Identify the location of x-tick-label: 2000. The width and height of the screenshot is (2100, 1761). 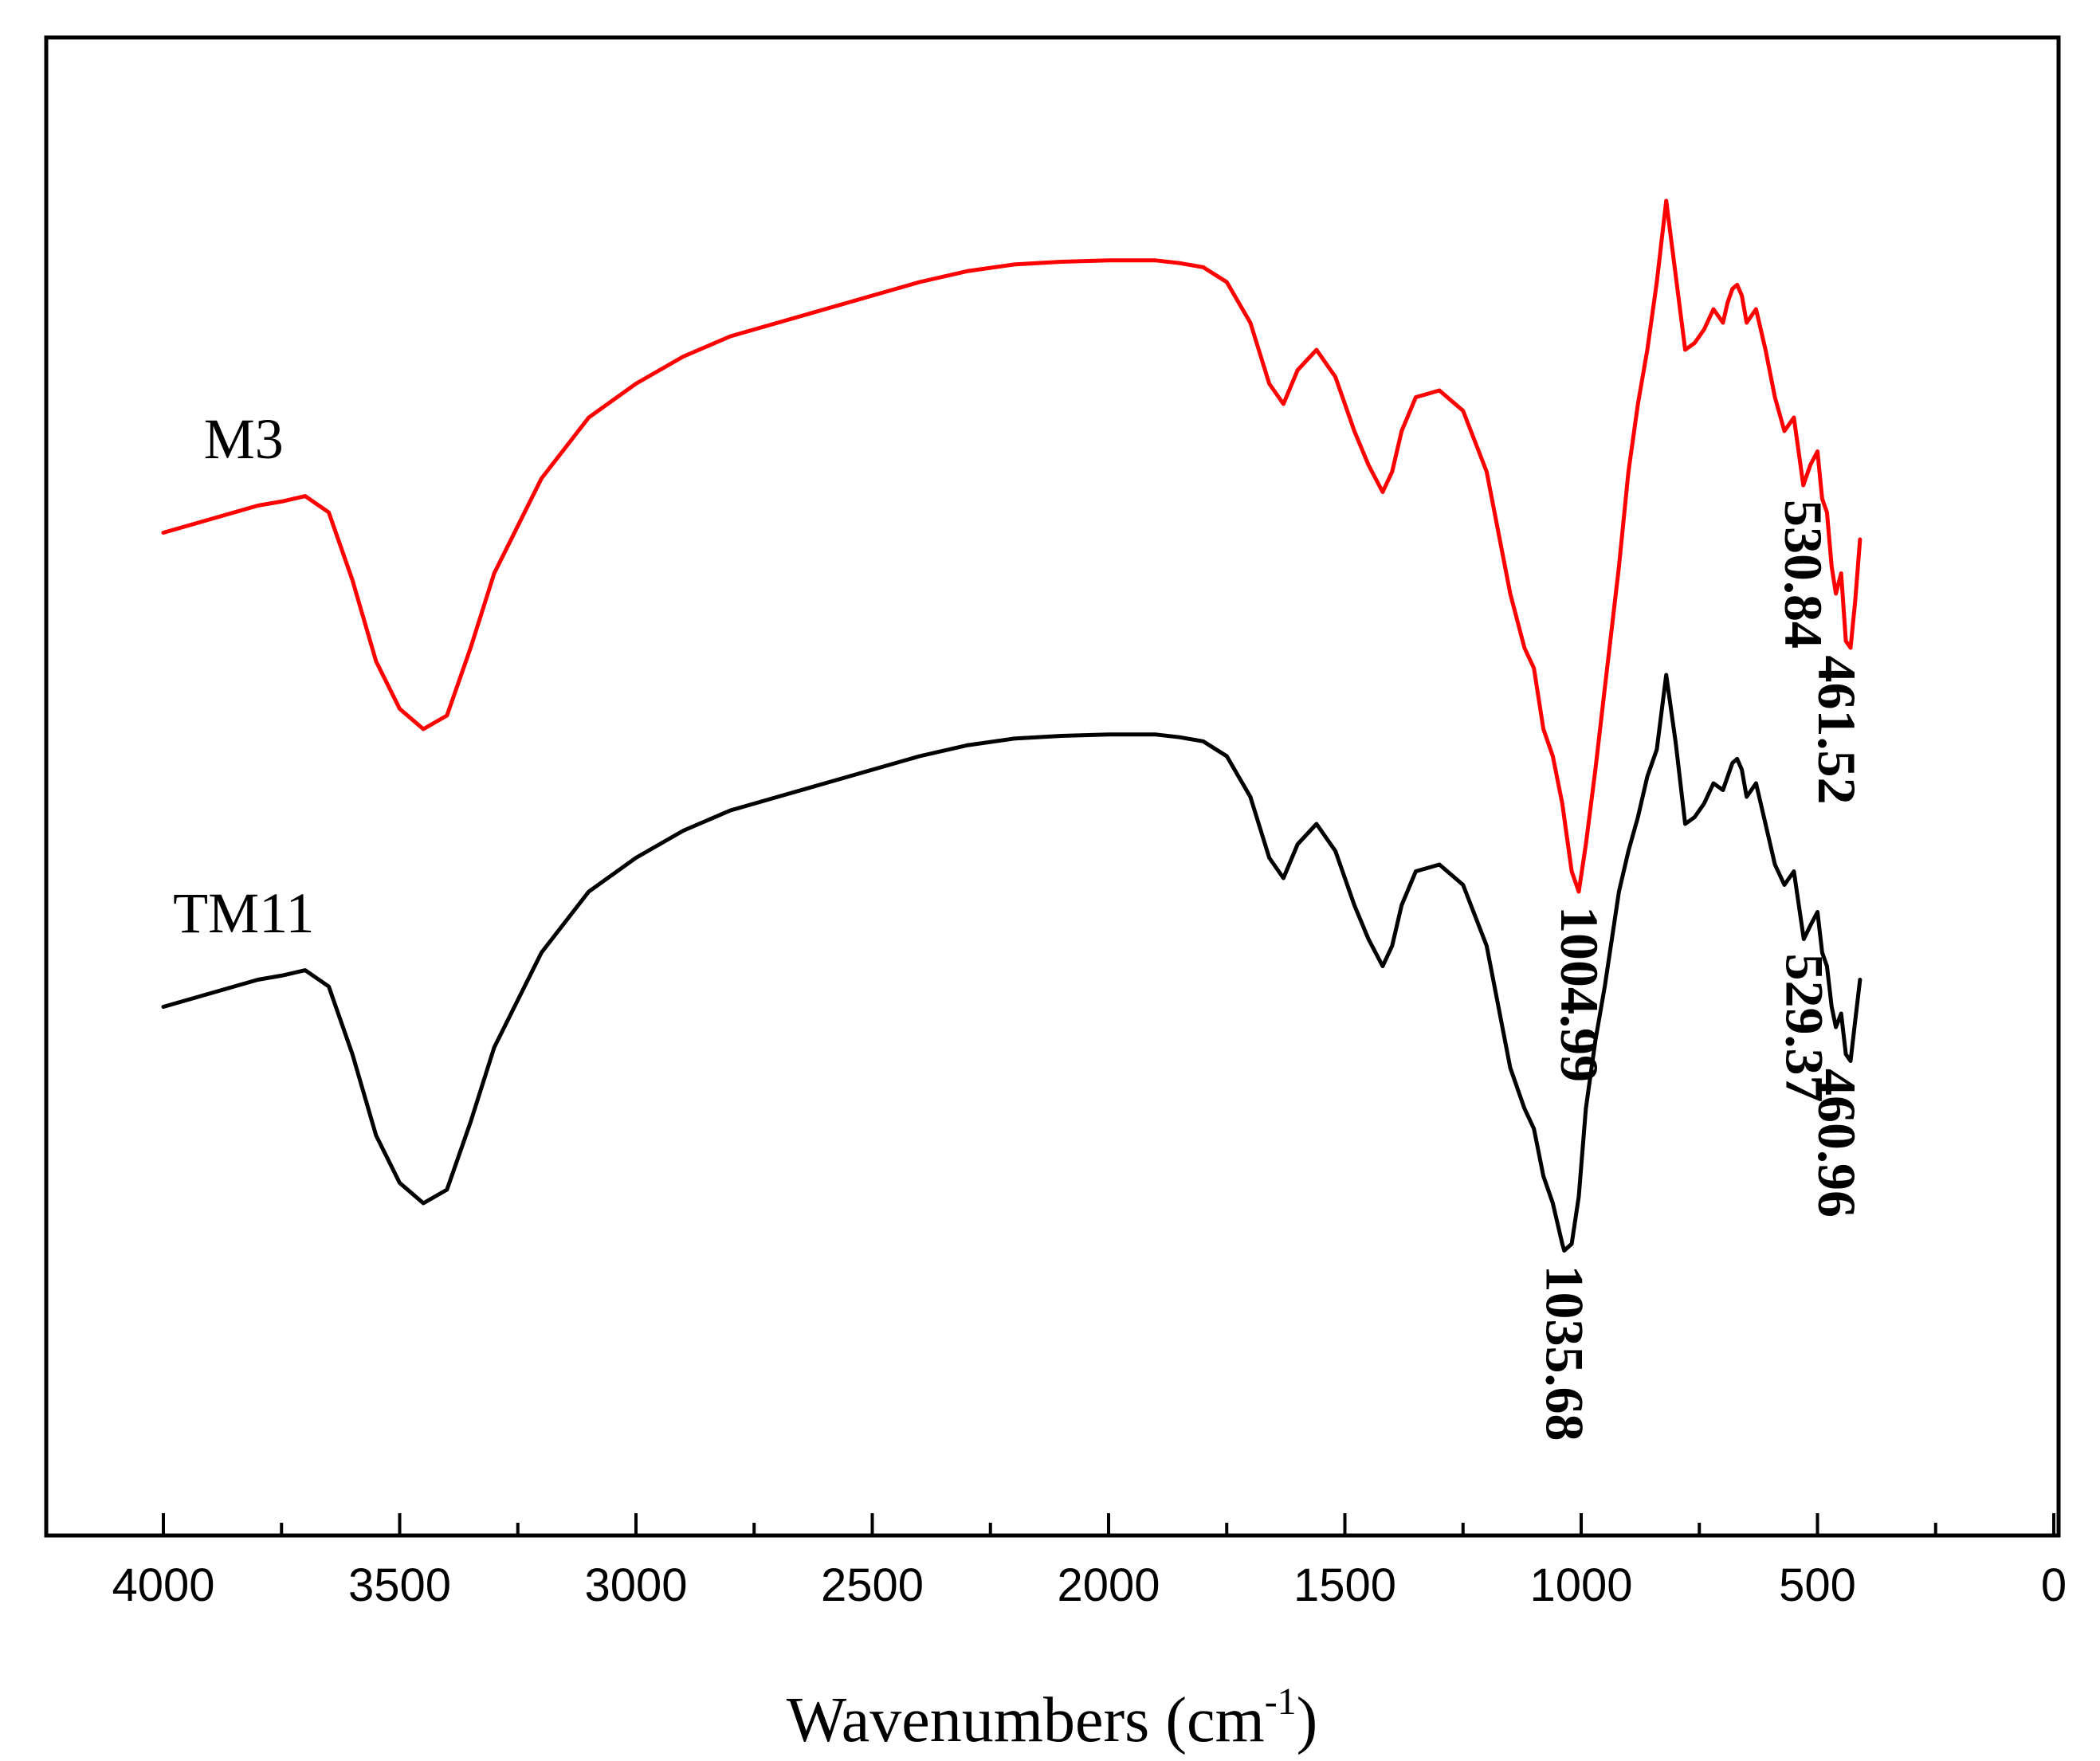
(1108, 1585).